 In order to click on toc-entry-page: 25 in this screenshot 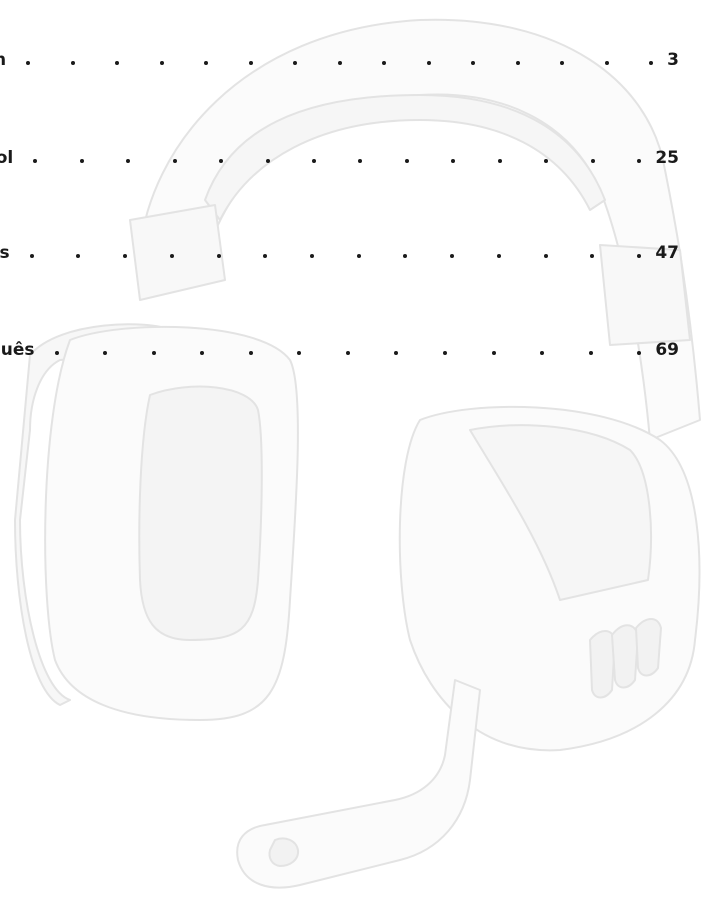, I will do `click(667, 158)`.